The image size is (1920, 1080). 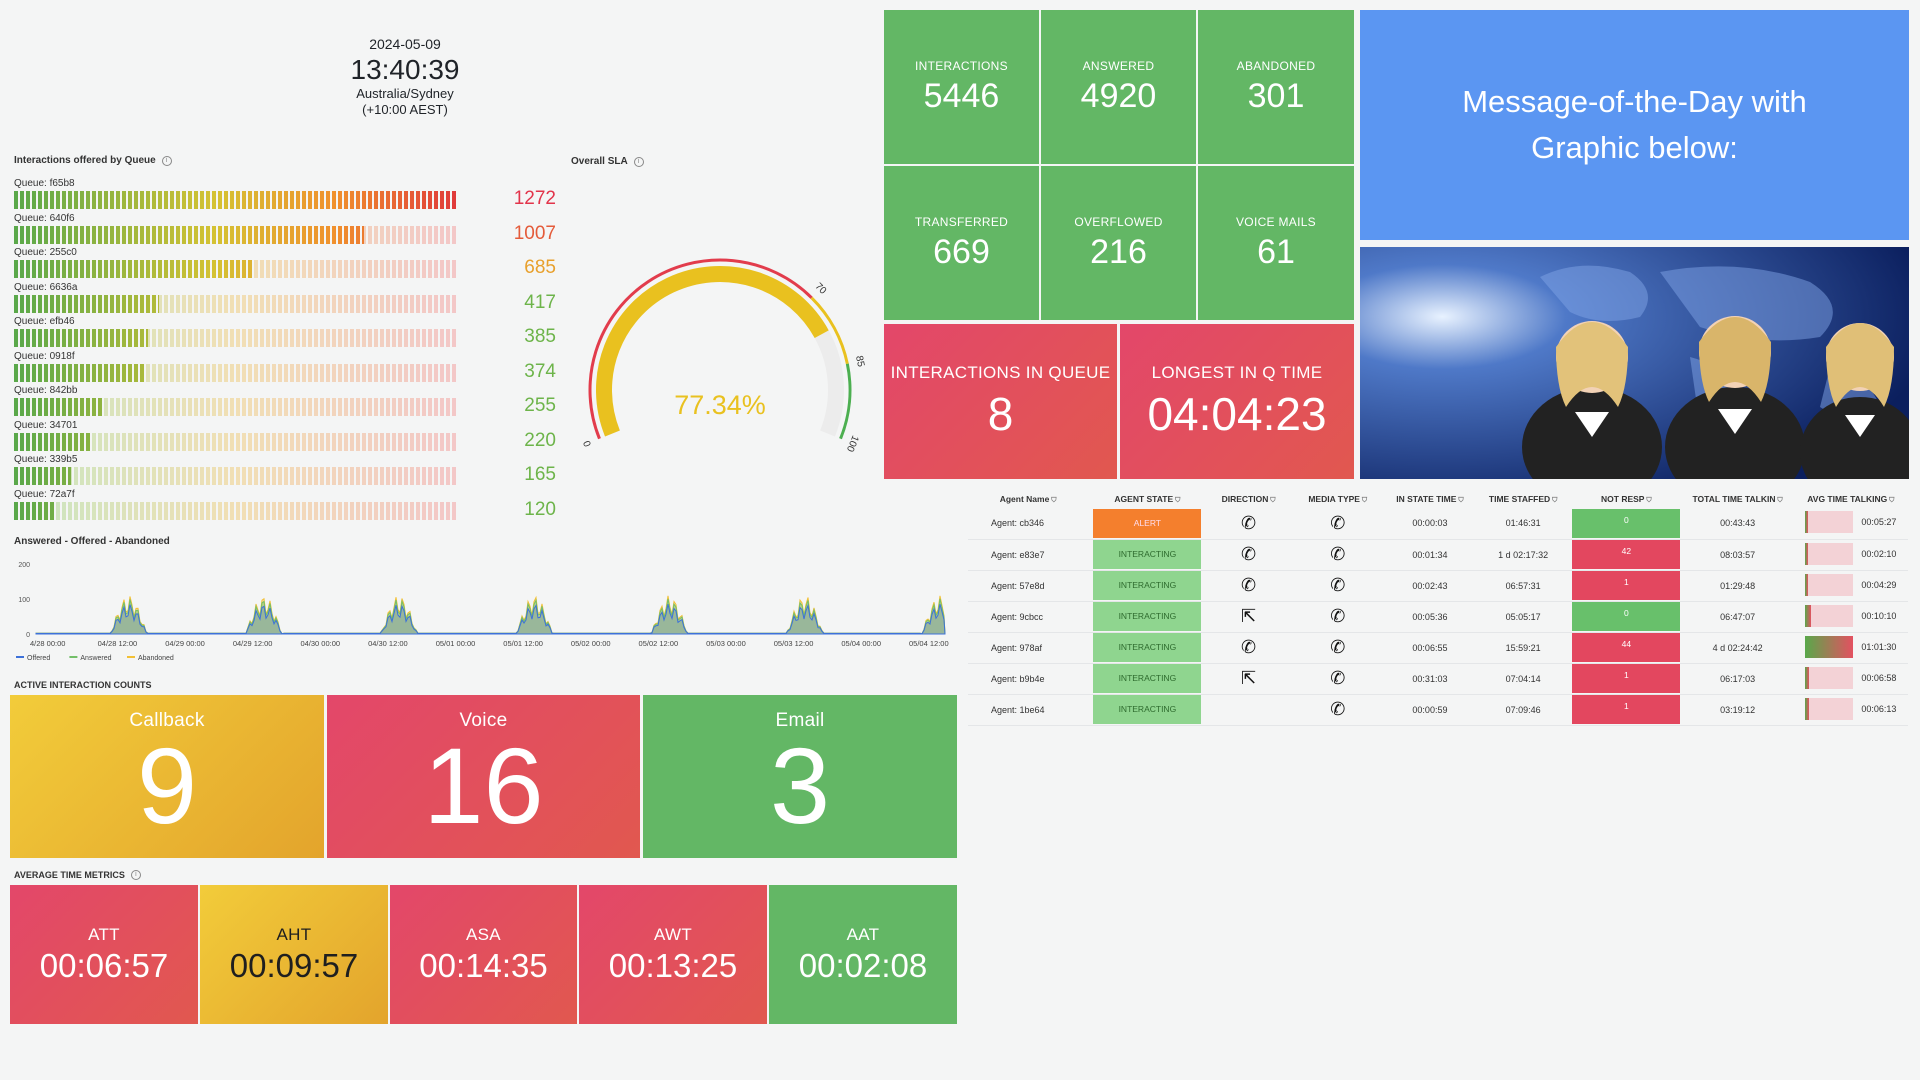 I want to click on active-voice: Voice 16, so click(x=483, y=776).